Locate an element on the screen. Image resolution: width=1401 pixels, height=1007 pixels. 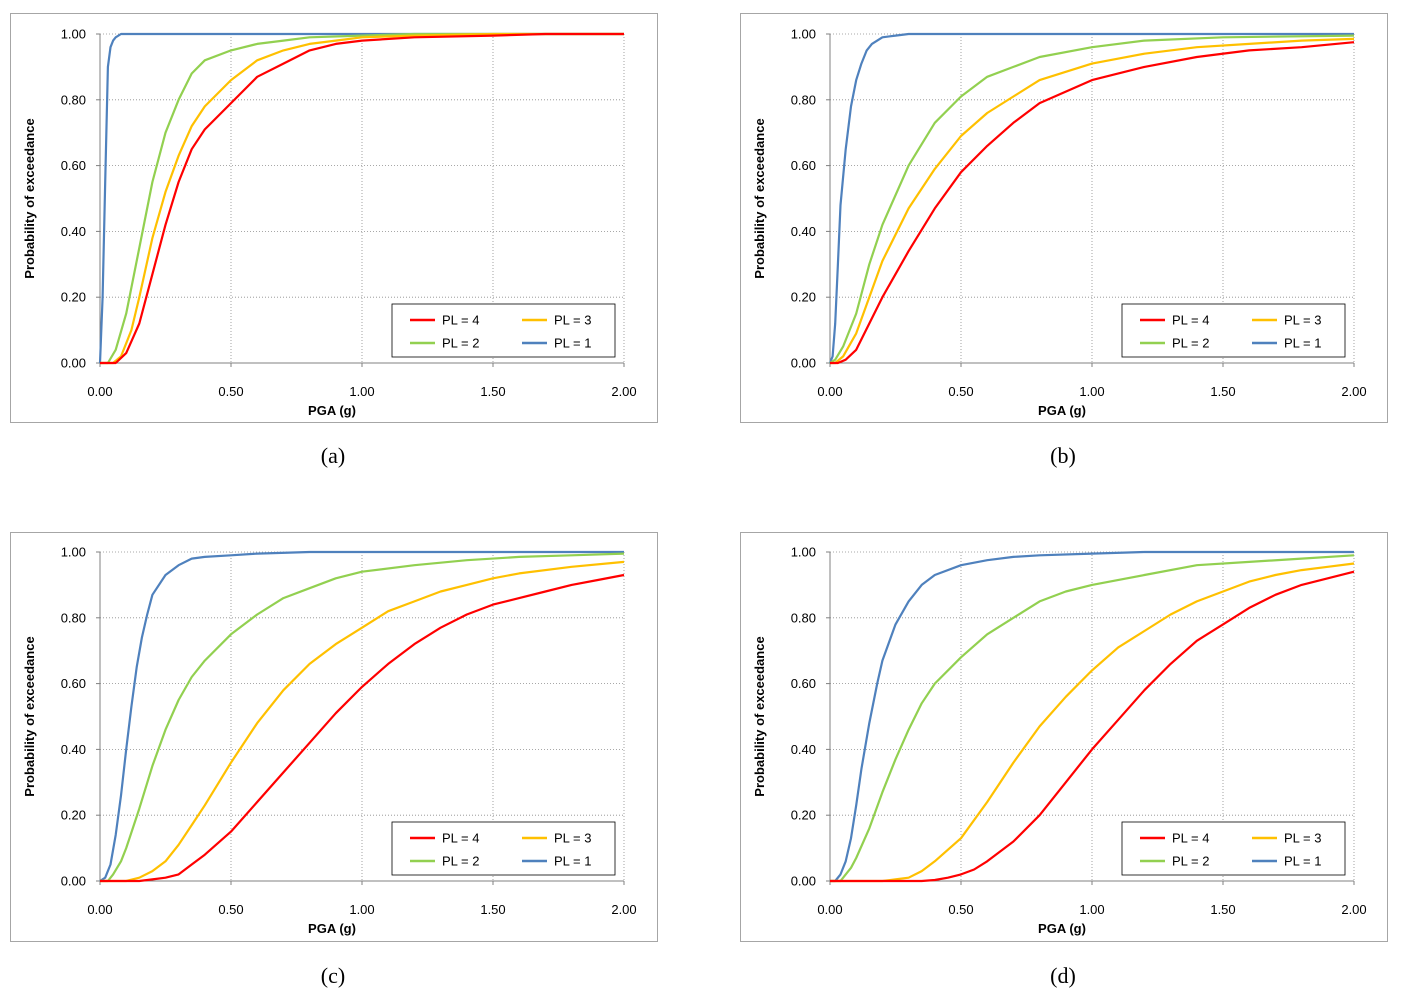
panel-caption: (d) is located at coordinates (1063, 975).